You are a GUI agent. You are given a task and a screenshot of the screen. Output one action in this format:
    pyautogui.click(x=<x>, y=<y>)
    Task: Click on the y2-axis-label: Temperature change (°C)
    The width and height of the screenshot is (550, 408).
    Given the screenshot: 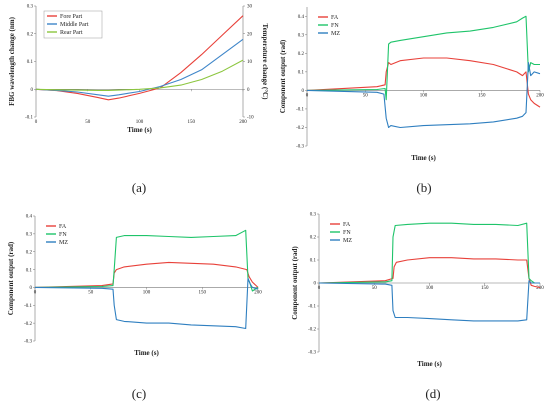 What is the action you would take?
    pyautogui.click(x=265, y=62)
    